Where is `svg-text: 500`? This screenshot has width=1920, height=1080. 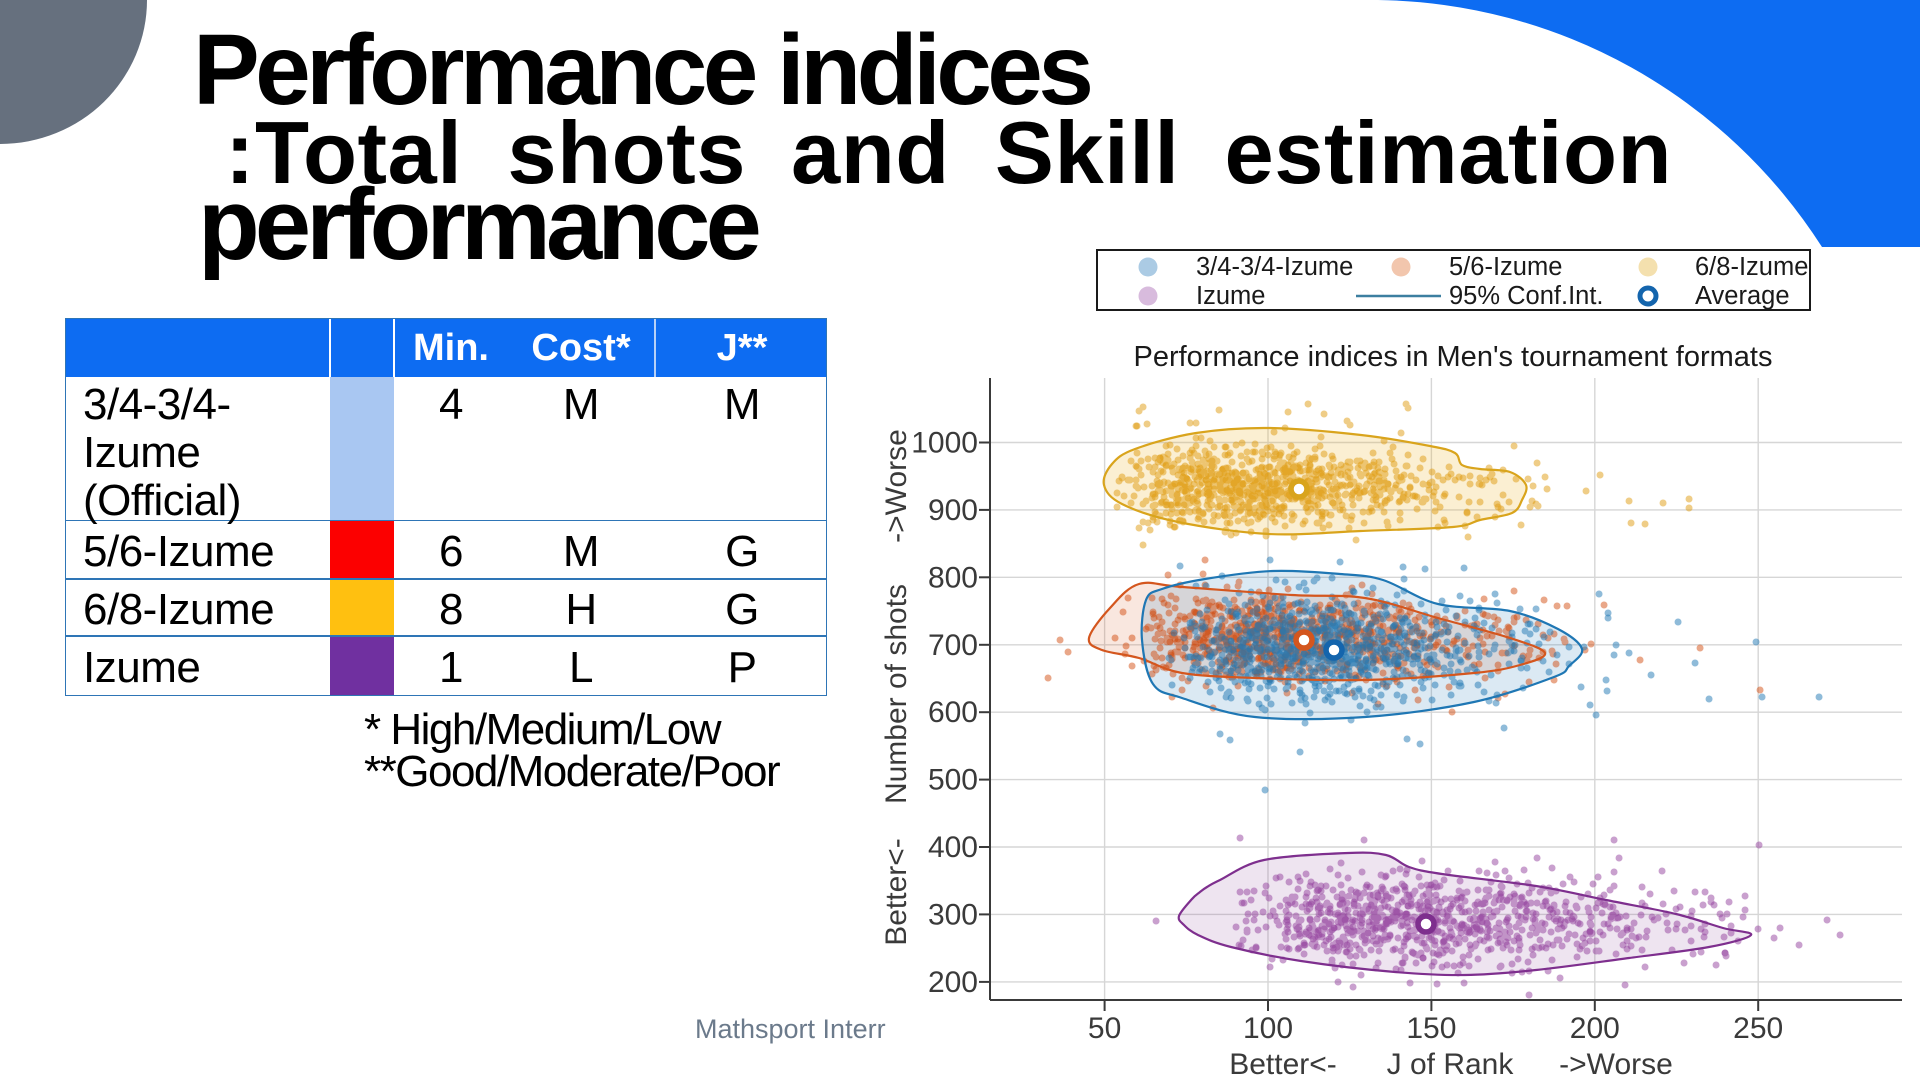
svg-text: 500 is located at coordinates (953, 780).